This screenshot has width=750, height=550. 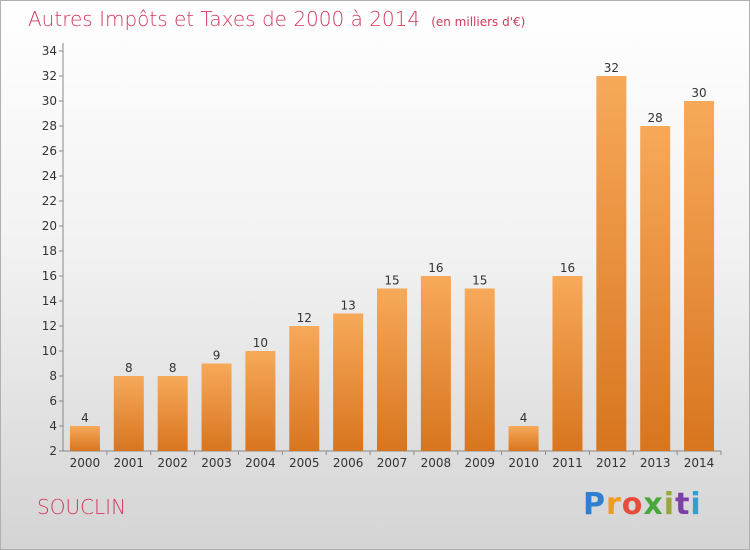 I want to click on y-tick-label: 16, so click(x=49, y=276).